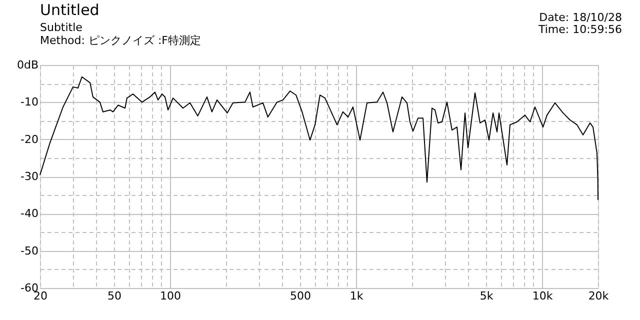  What do you see at coordinates (543, 296) in the screenshot?
I see `x-tick-label: 10k` at bounding box center [543, 296].